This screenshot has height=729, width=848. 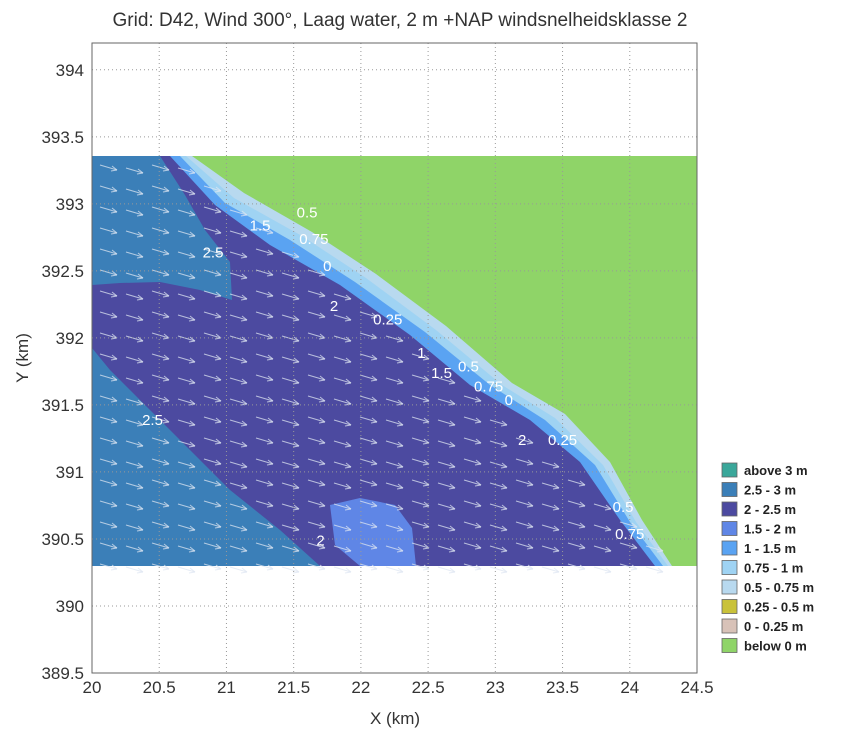 What do you see at coordinates (70, 606) in the screenshot?
I see `y-tick-label: 390` at bounding box center [70, 606].